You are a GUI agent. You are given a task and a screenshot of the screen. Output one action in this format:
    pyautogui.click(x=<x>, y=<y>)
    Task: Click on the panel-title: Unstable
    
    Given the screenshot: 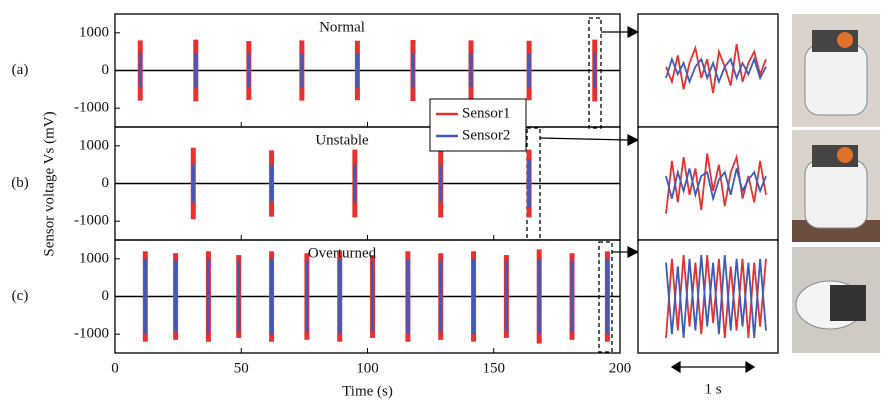 What is the action you would take?
    pyautogui.click(x=342, y=140)
    